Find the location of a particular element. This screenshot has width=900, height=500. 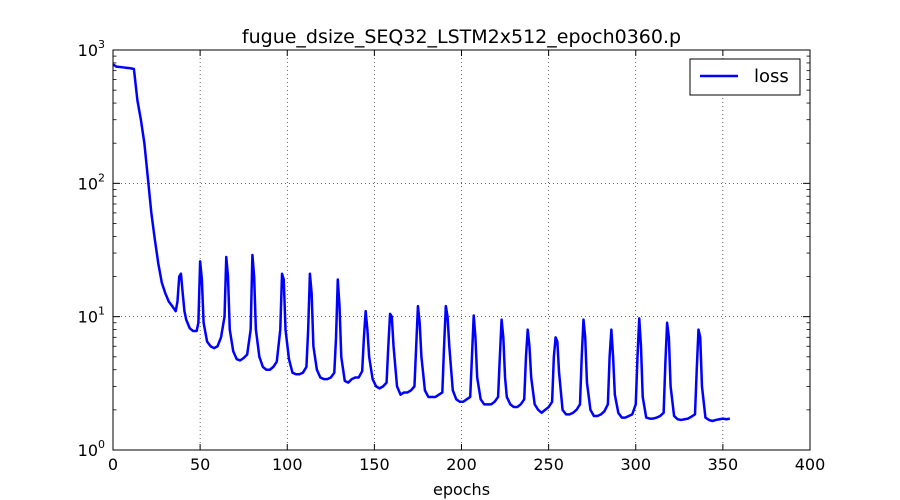

legend-box is located at coordinates (745, 77).